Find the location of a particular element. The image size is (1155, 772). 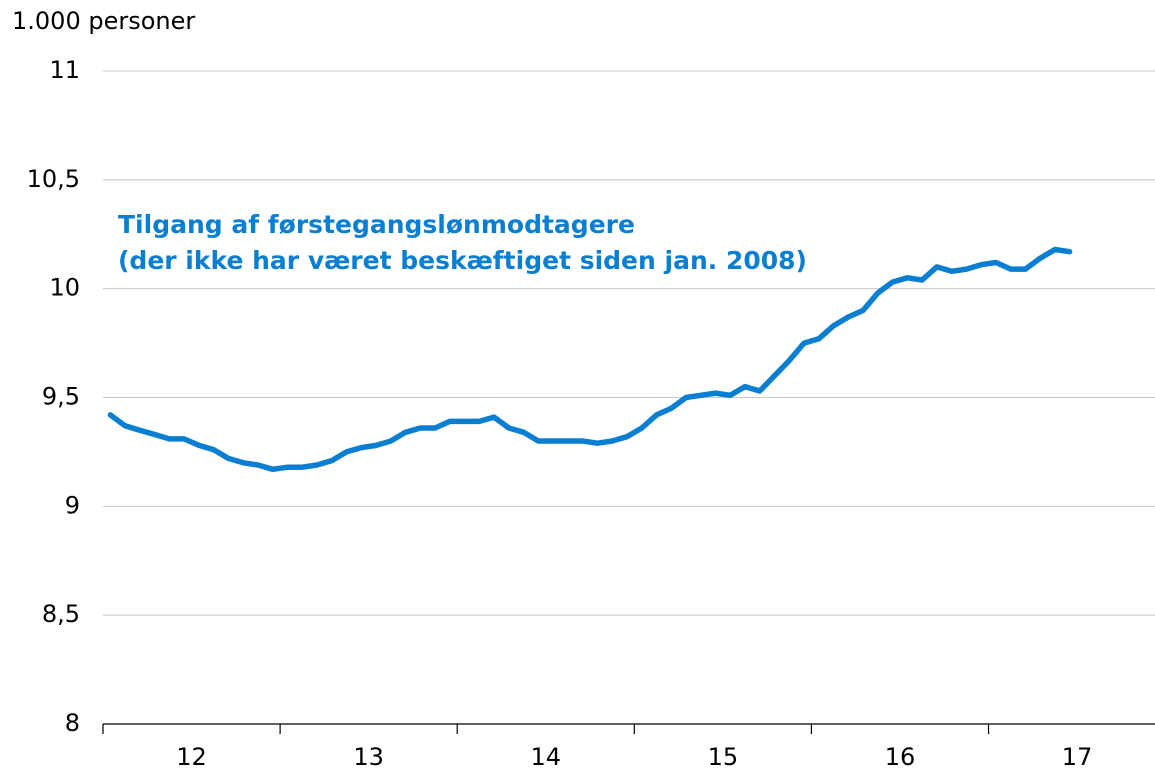

annotation: Tilgang af førstegangslønmodtagere is located at coordinates (376, 224).